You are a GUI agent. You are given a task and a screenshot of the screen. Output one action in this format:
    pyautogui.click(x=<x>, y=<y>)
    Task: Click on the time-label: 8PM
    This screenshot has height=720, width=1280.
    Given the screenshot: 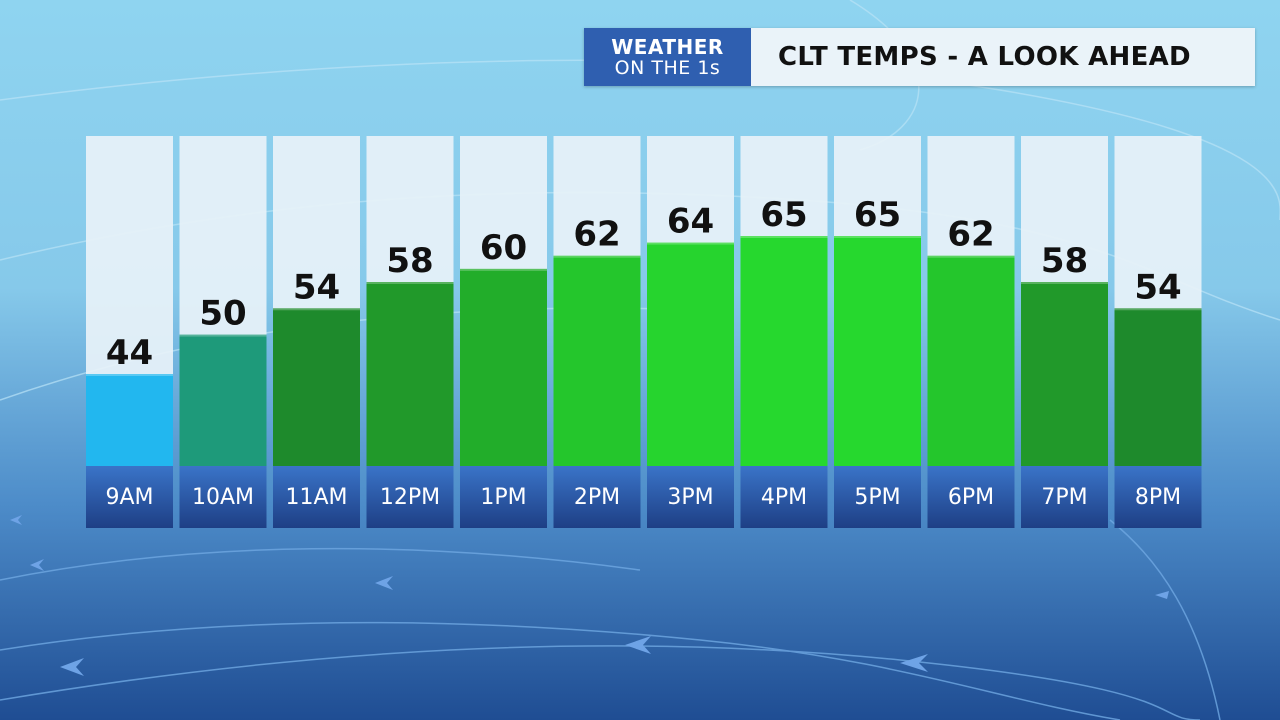 What is the action you would take?
    pyautogui.click(x=1158, y=497)
    